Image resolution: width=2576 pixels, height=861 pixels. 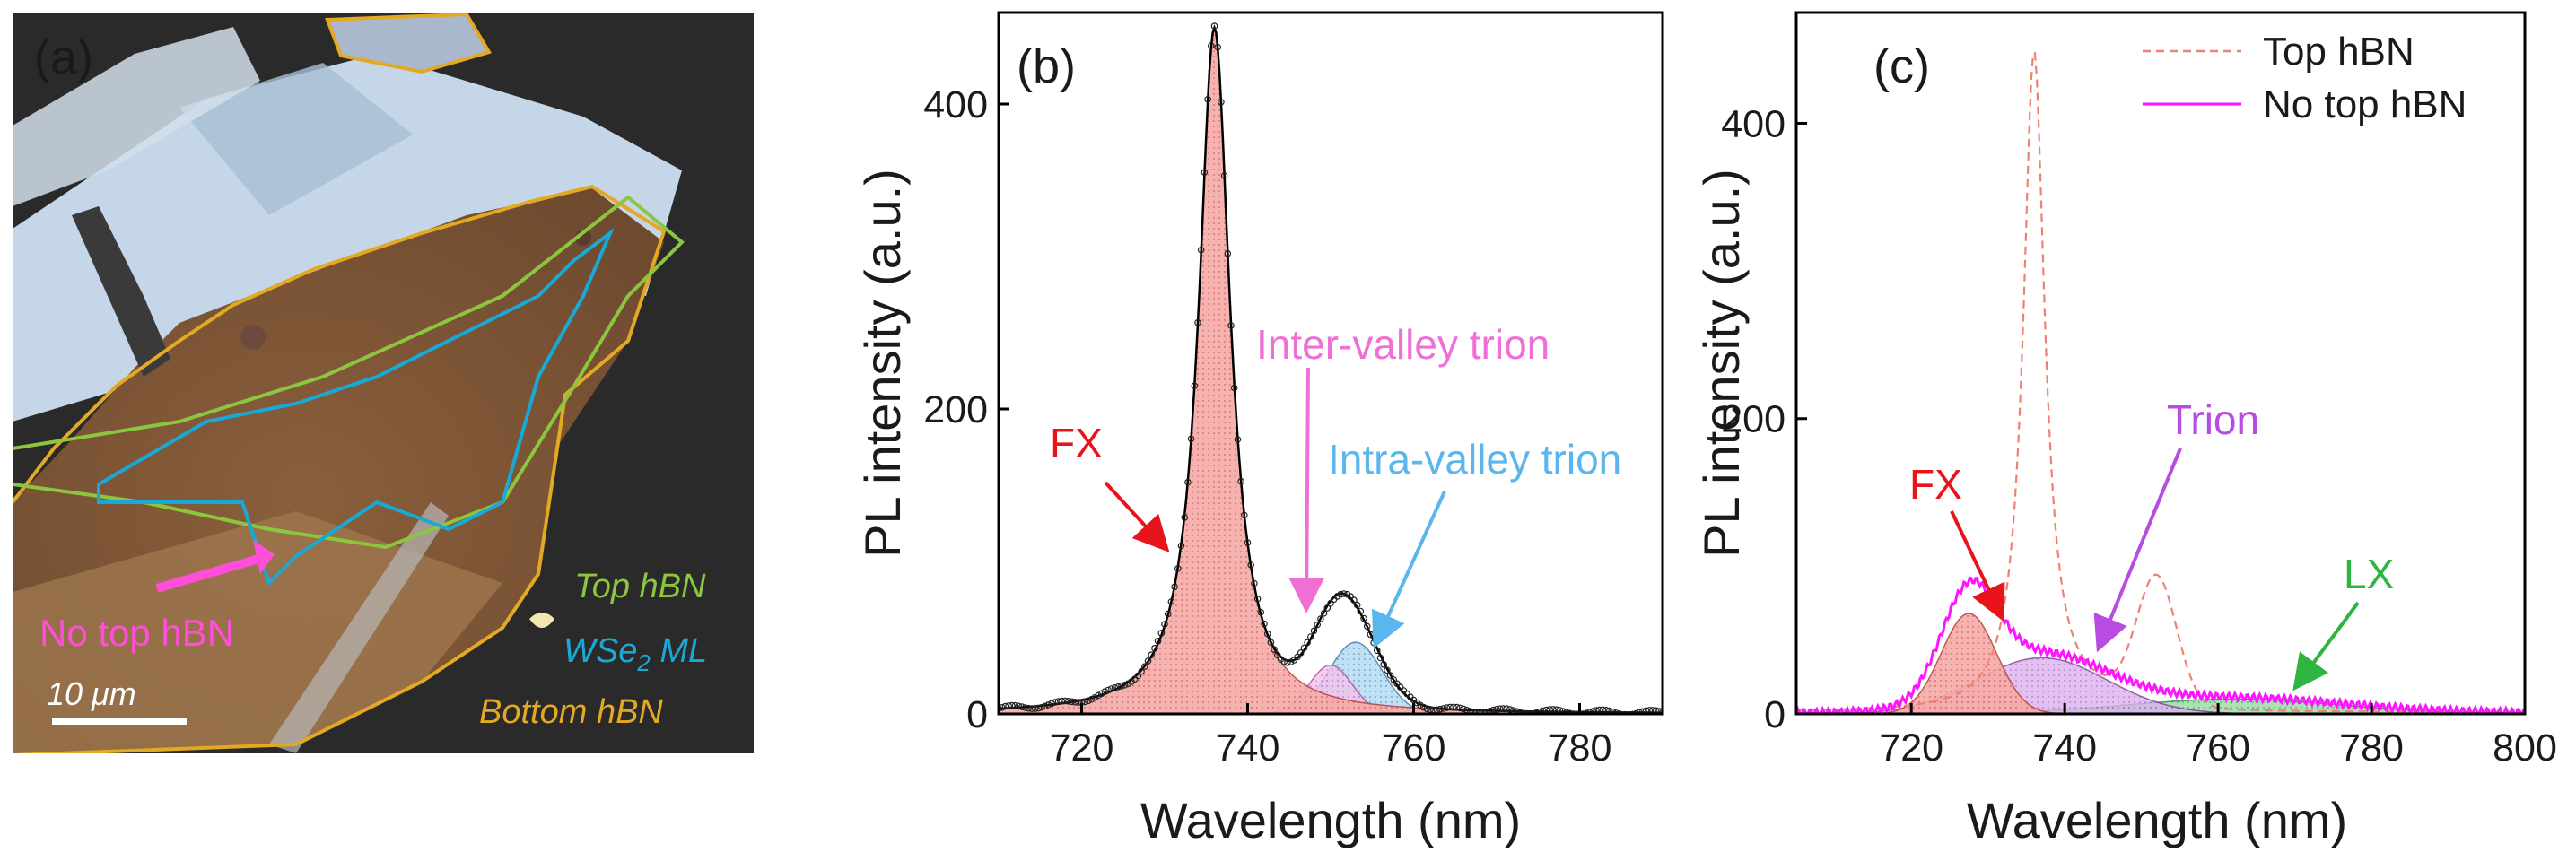 What do you see at coordinates (2365, 104) in the screenshot?
I see `legend-label-no-top-hbn: No top hBN` at bounding box center [2365, 104].